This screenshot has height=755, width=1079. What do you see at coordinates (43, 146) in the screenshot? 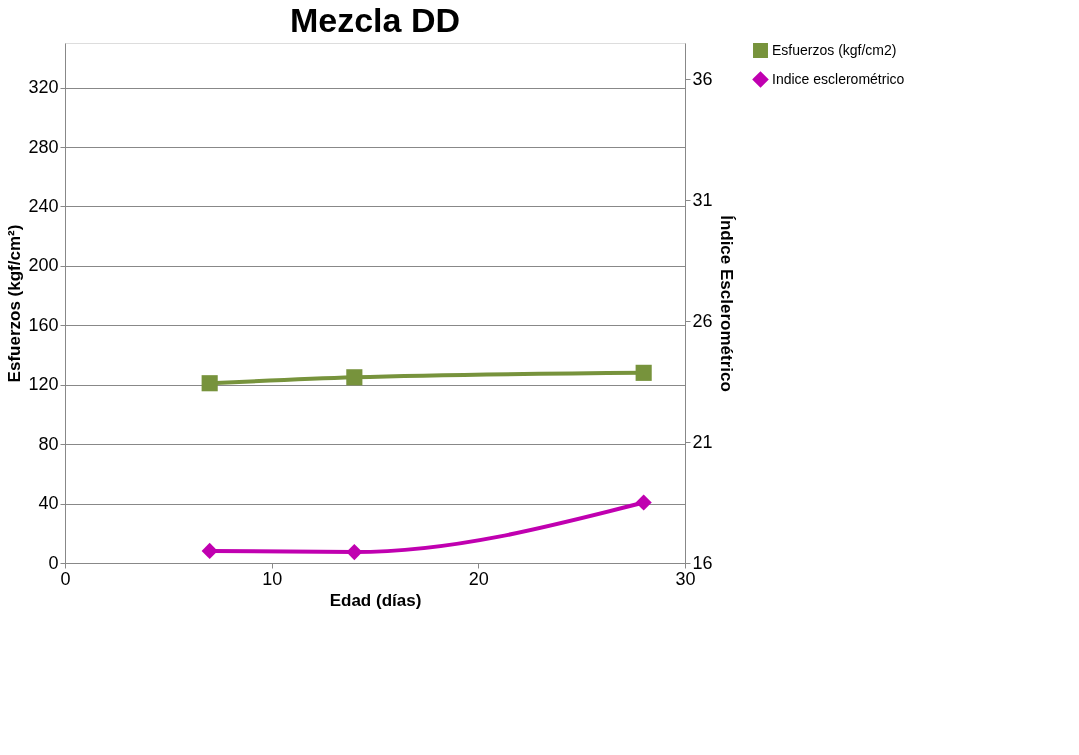
I see `y-tick-label: 280` at bounding box center [43, 146].